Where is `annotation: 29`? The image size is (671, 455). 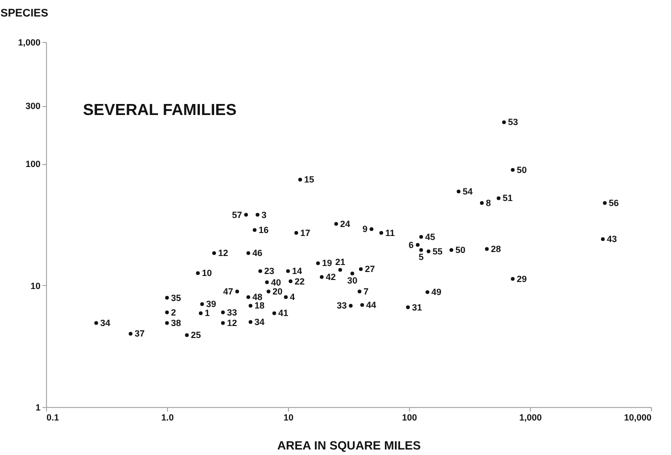 annotation: 29 is located at coordinates (521, 279).